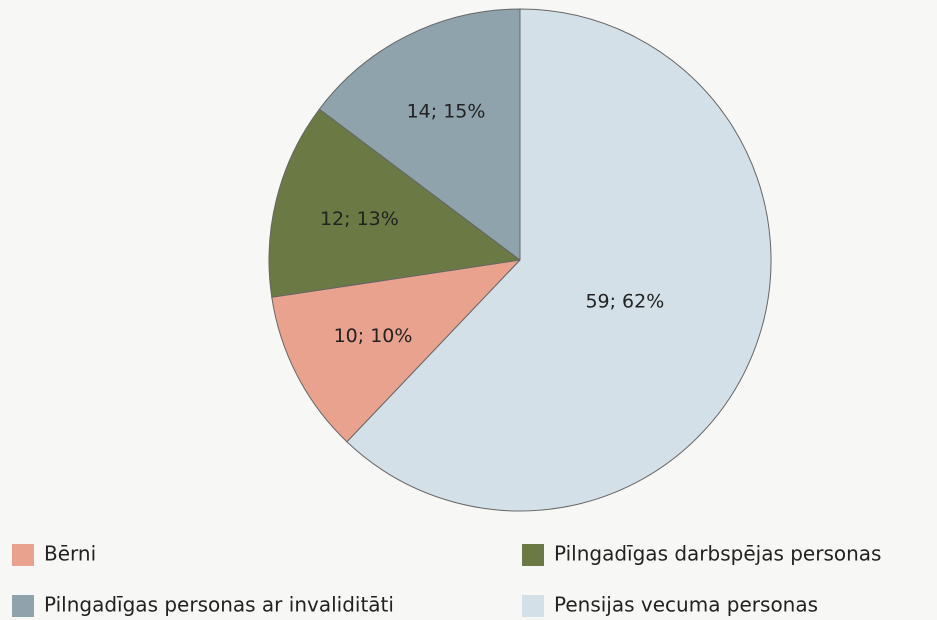  I want to click on data-label: 59; 62%, so click(624, 301).